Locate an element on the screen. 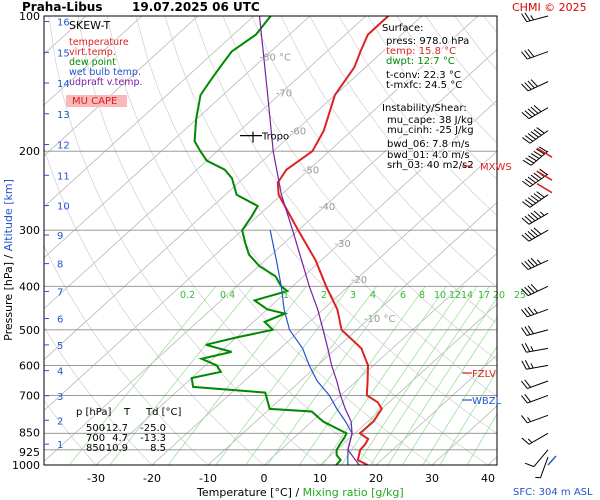 The image size is (600, 500). mixing-ratio-label: 2 is located at coordinates (324, 295).